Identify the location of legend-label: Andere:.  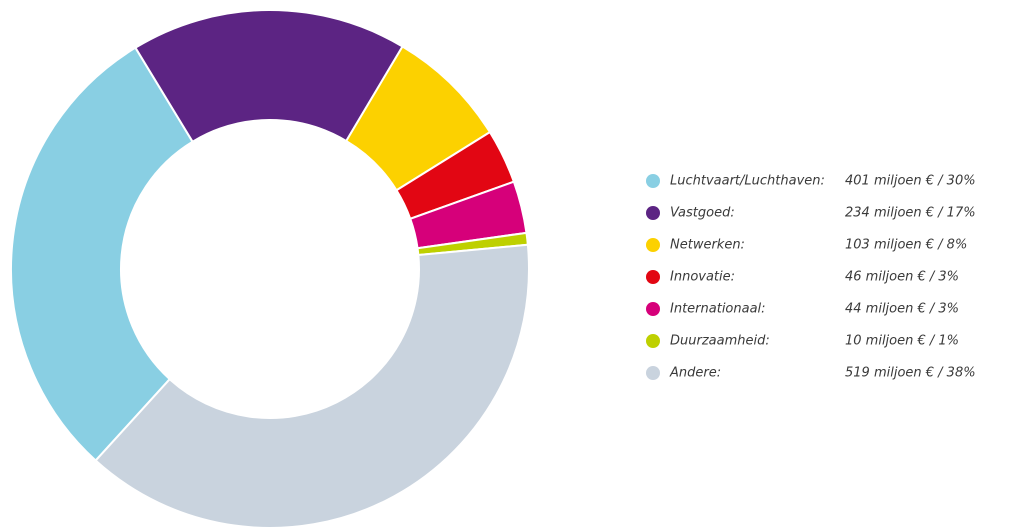
(695, 373).